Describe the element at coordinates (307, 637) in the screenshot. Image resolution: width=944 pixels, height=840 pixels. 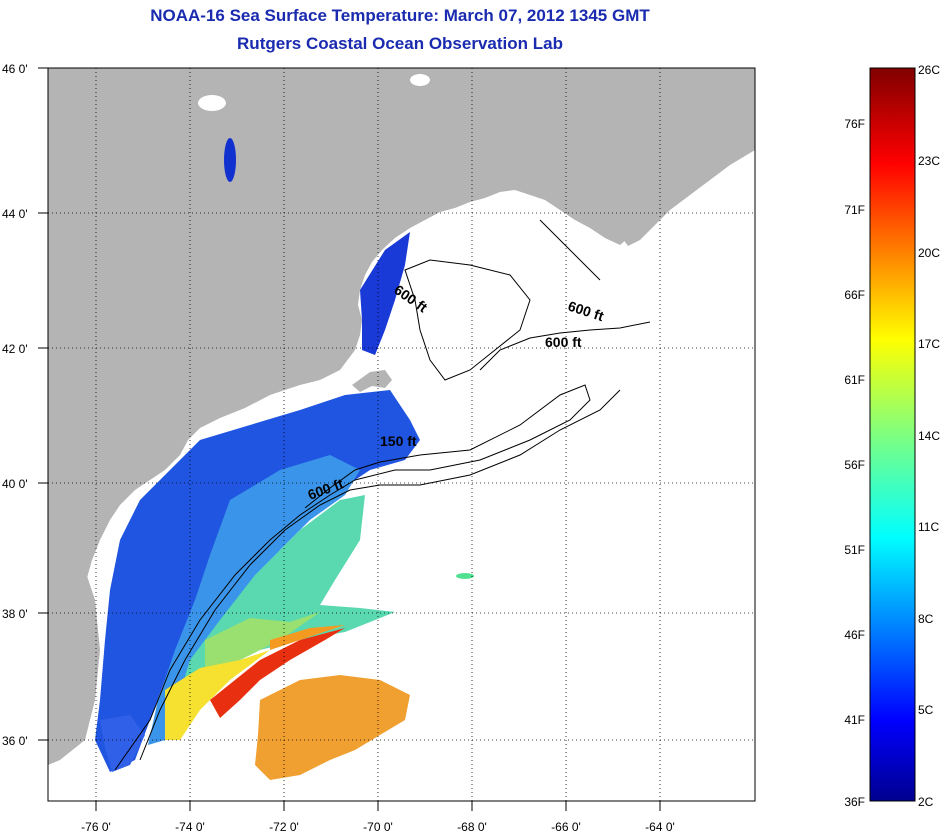
I see `sst-gulf-stream-orange` at that location.